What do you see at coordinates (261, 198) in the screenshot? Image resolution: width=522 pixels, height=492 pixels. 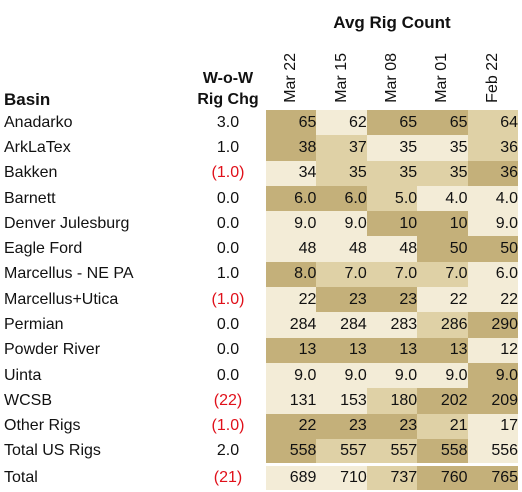 I see `table-row: Barnett 0.0 6.0 6.0 5.0 4.0 4.0` at bounding box center [261, 198].